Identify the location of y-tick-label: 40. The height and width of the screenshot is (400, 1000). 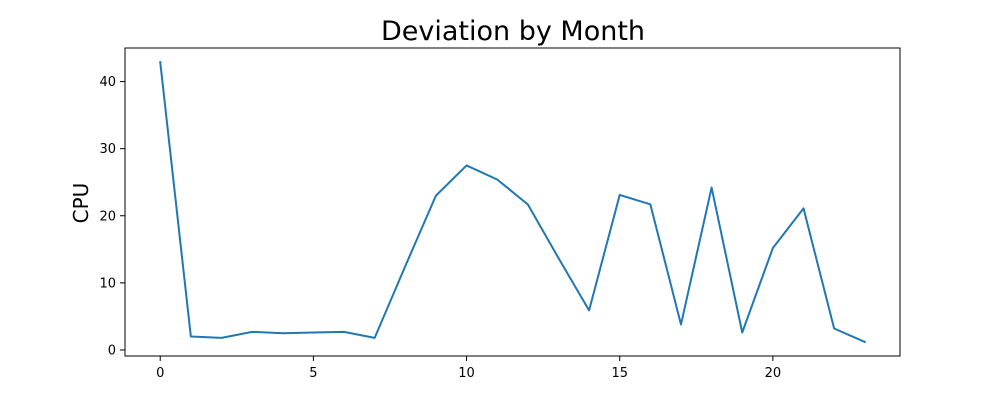
(107, 82).